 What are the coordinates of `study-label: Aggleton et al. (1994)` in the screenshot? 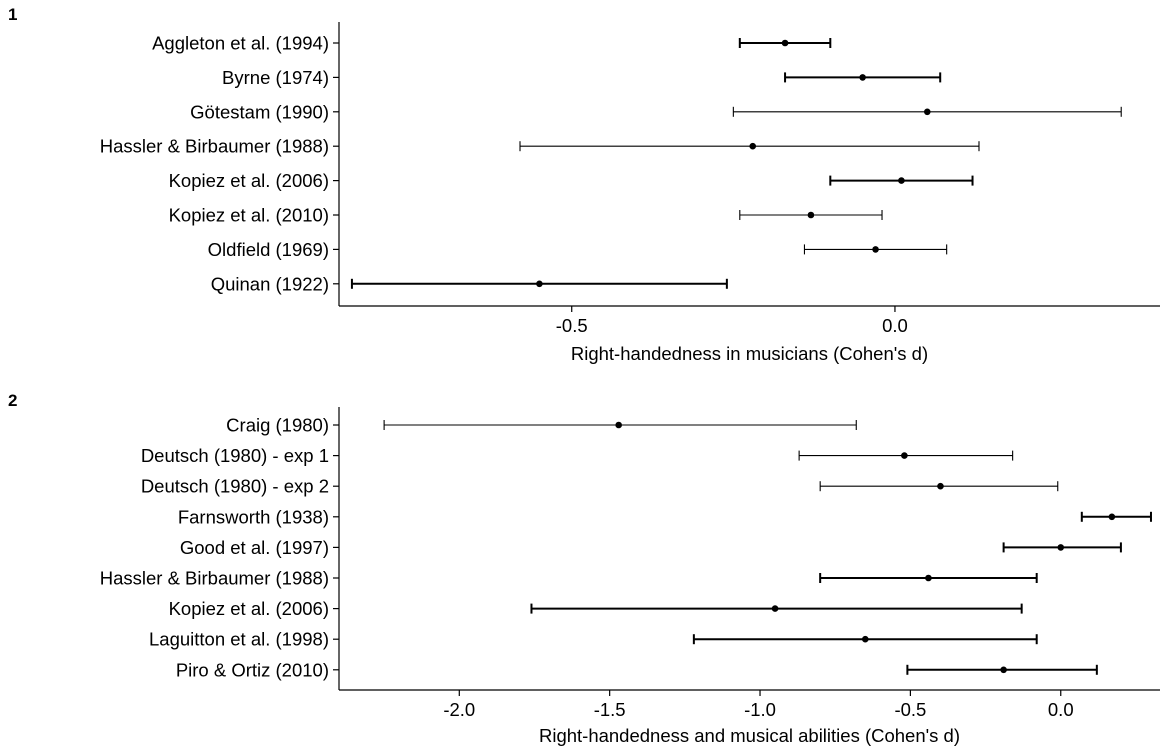 It's located at (240, 43).